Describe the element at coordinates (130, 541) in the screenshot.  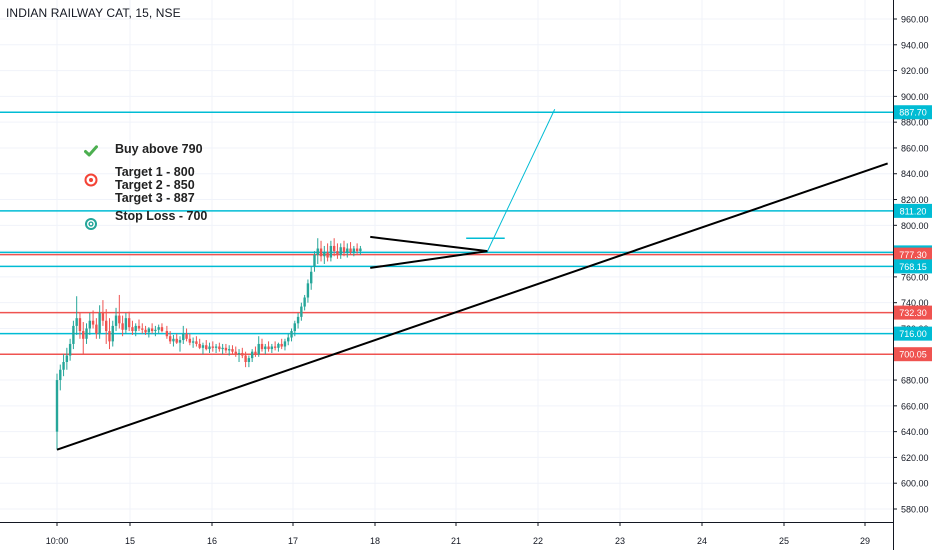
I see `x-tick-label: 15` at that location.